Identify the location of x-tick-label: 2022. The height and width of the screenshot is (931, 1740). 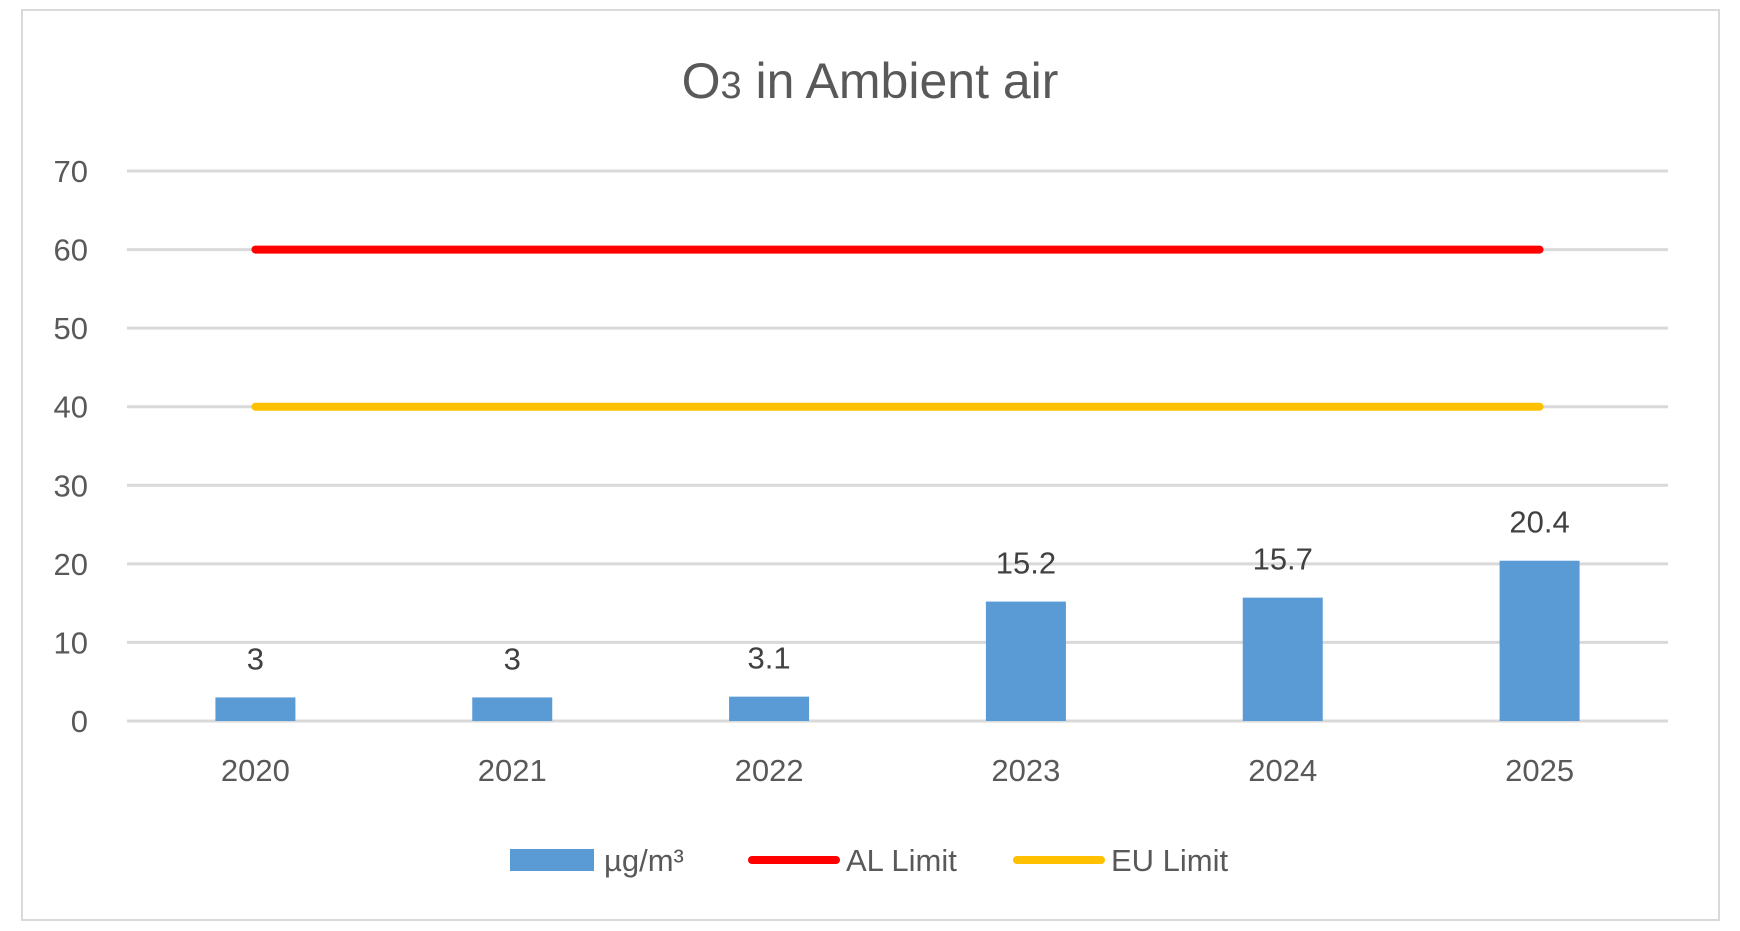
(769, 770).